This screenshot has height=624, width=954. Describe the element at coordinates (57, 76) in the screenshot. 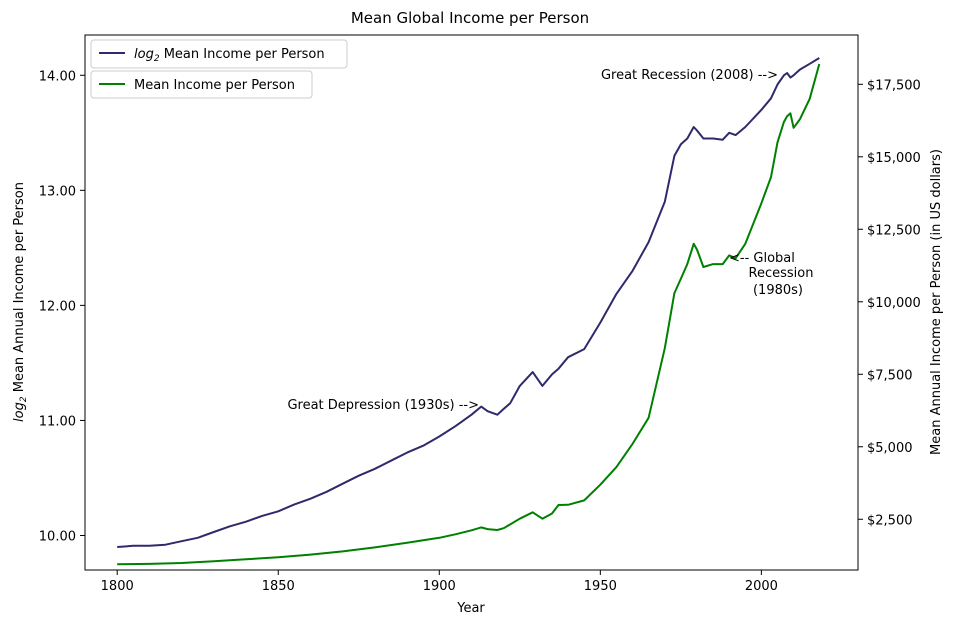

I see `left-y-tick-label: 14.00` at that location.